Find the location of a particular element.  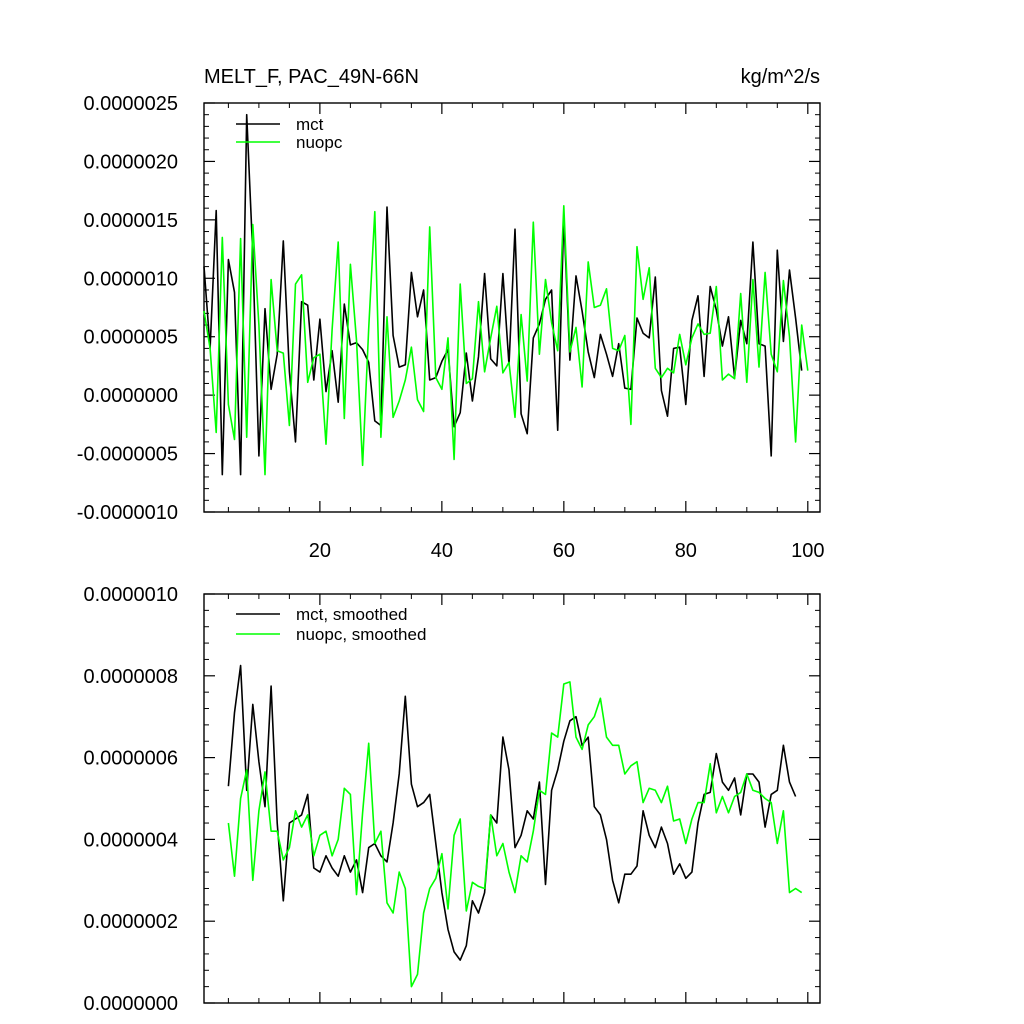

top-x-tick-label: 80 is located at coordinates (686, 551).